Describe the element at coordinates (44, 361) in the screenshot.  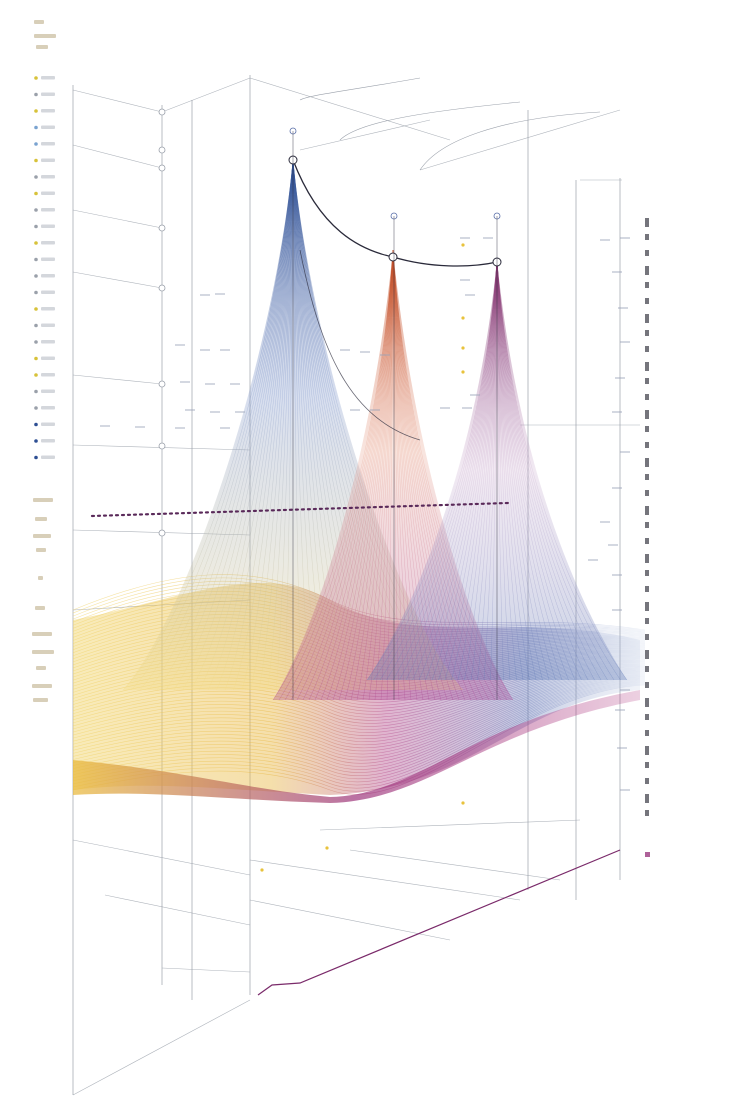
I see `left-legend-column` at that location.